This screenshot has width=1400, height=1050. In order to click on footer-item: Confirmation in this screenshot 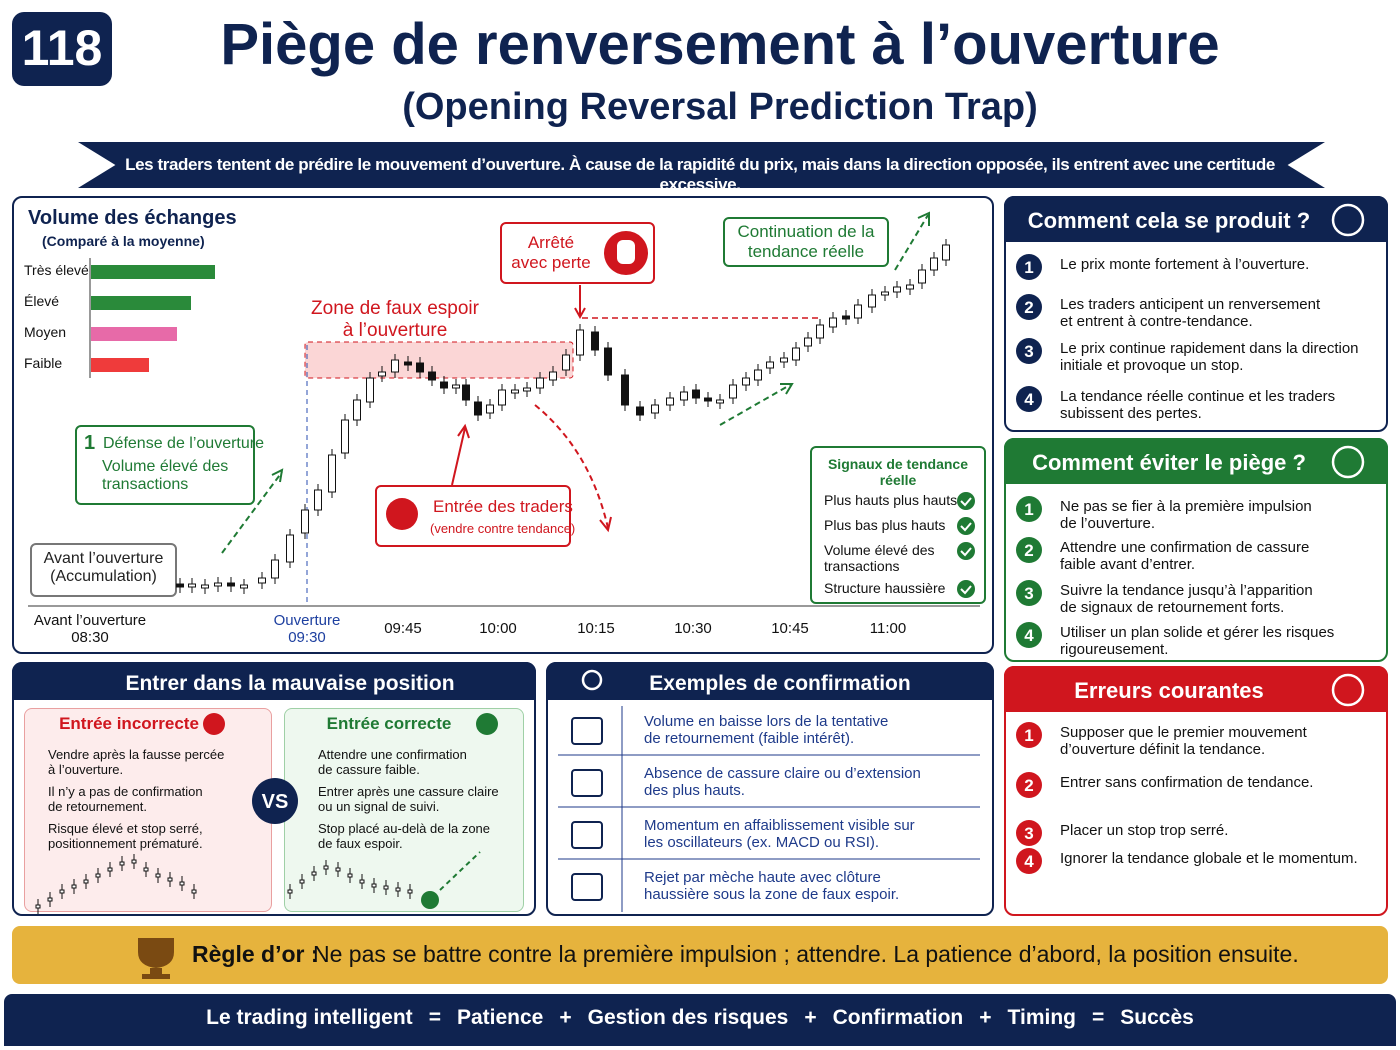, I will do `click(898, 1017)`.